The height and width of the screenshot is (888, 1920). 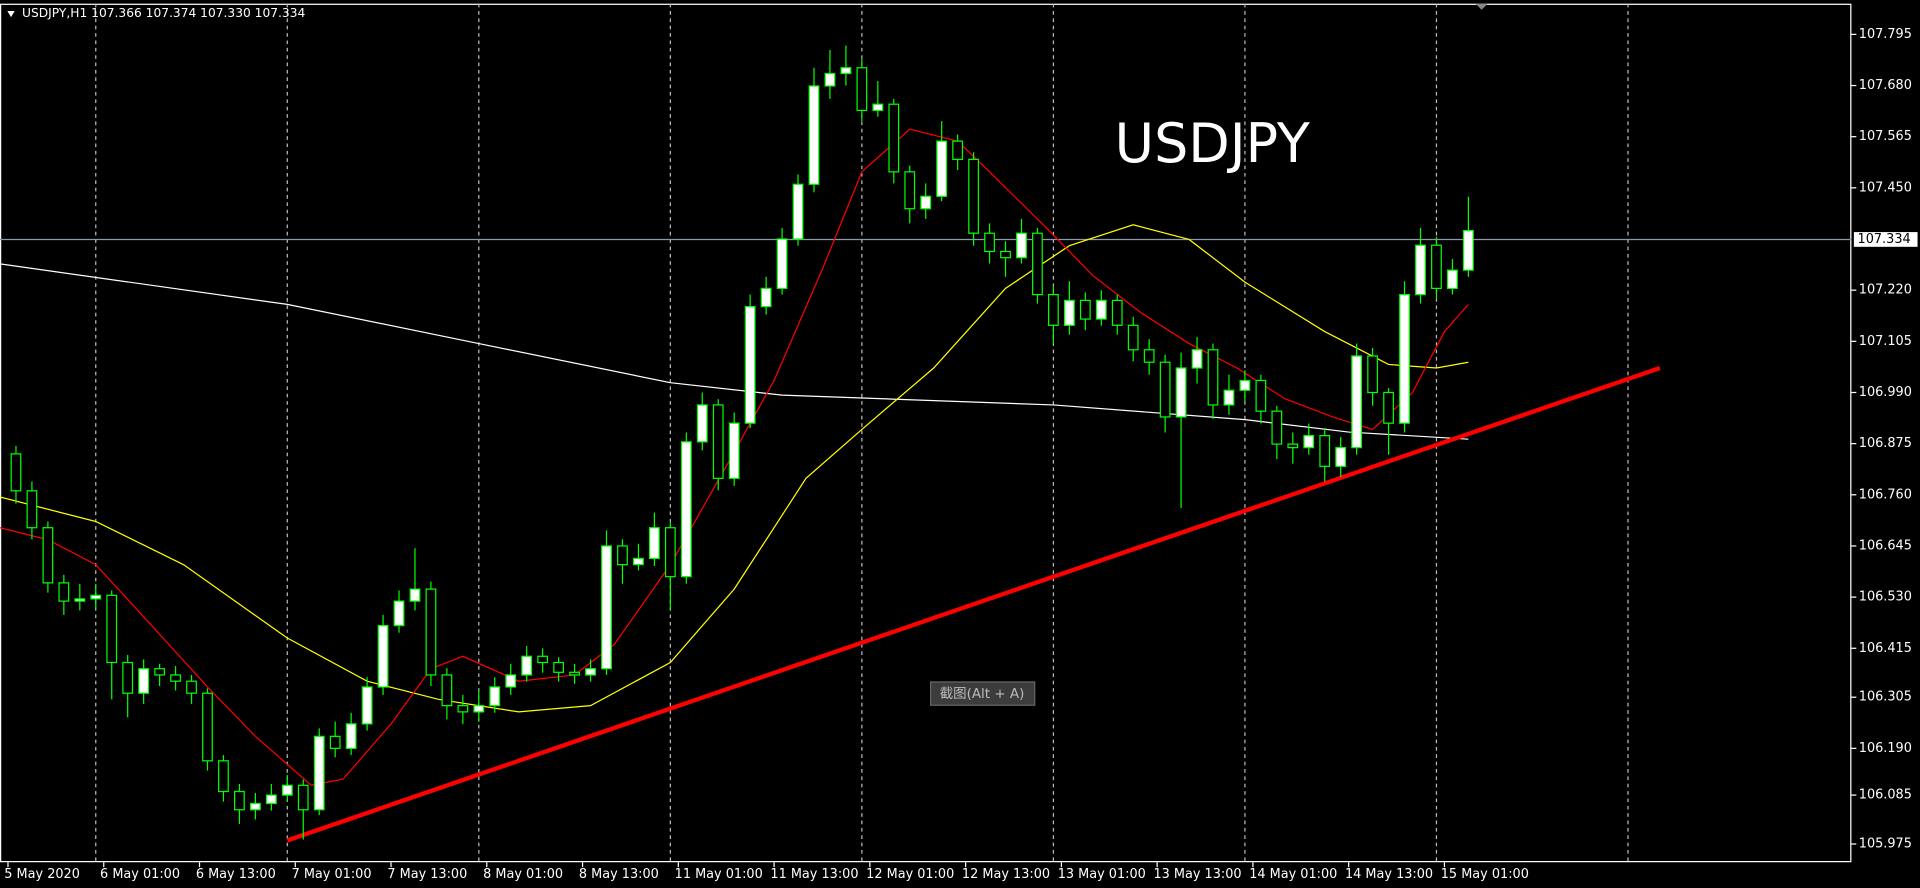 What do you see at coordinates (1884, 239) in the screenshot?
I see `price-label: 107.334` at bounding box center [1884, 239].